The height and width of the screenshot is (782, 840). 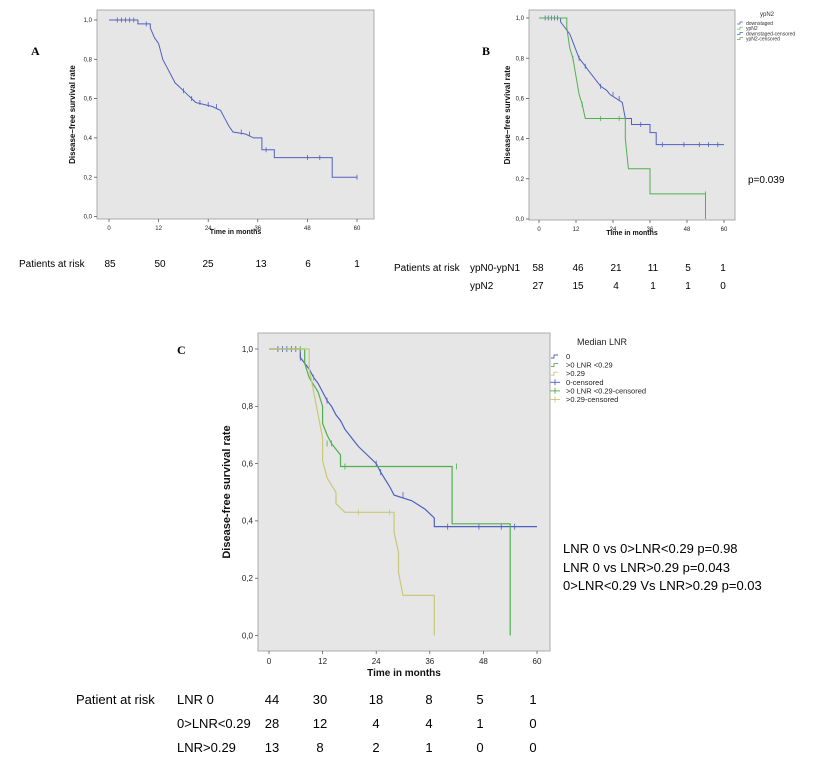 What do you see at coordinates (214, 723) in the screenshot?
I see `risk-table-group-name: 0>LNR<0.29` at bounding box center [214, 723].